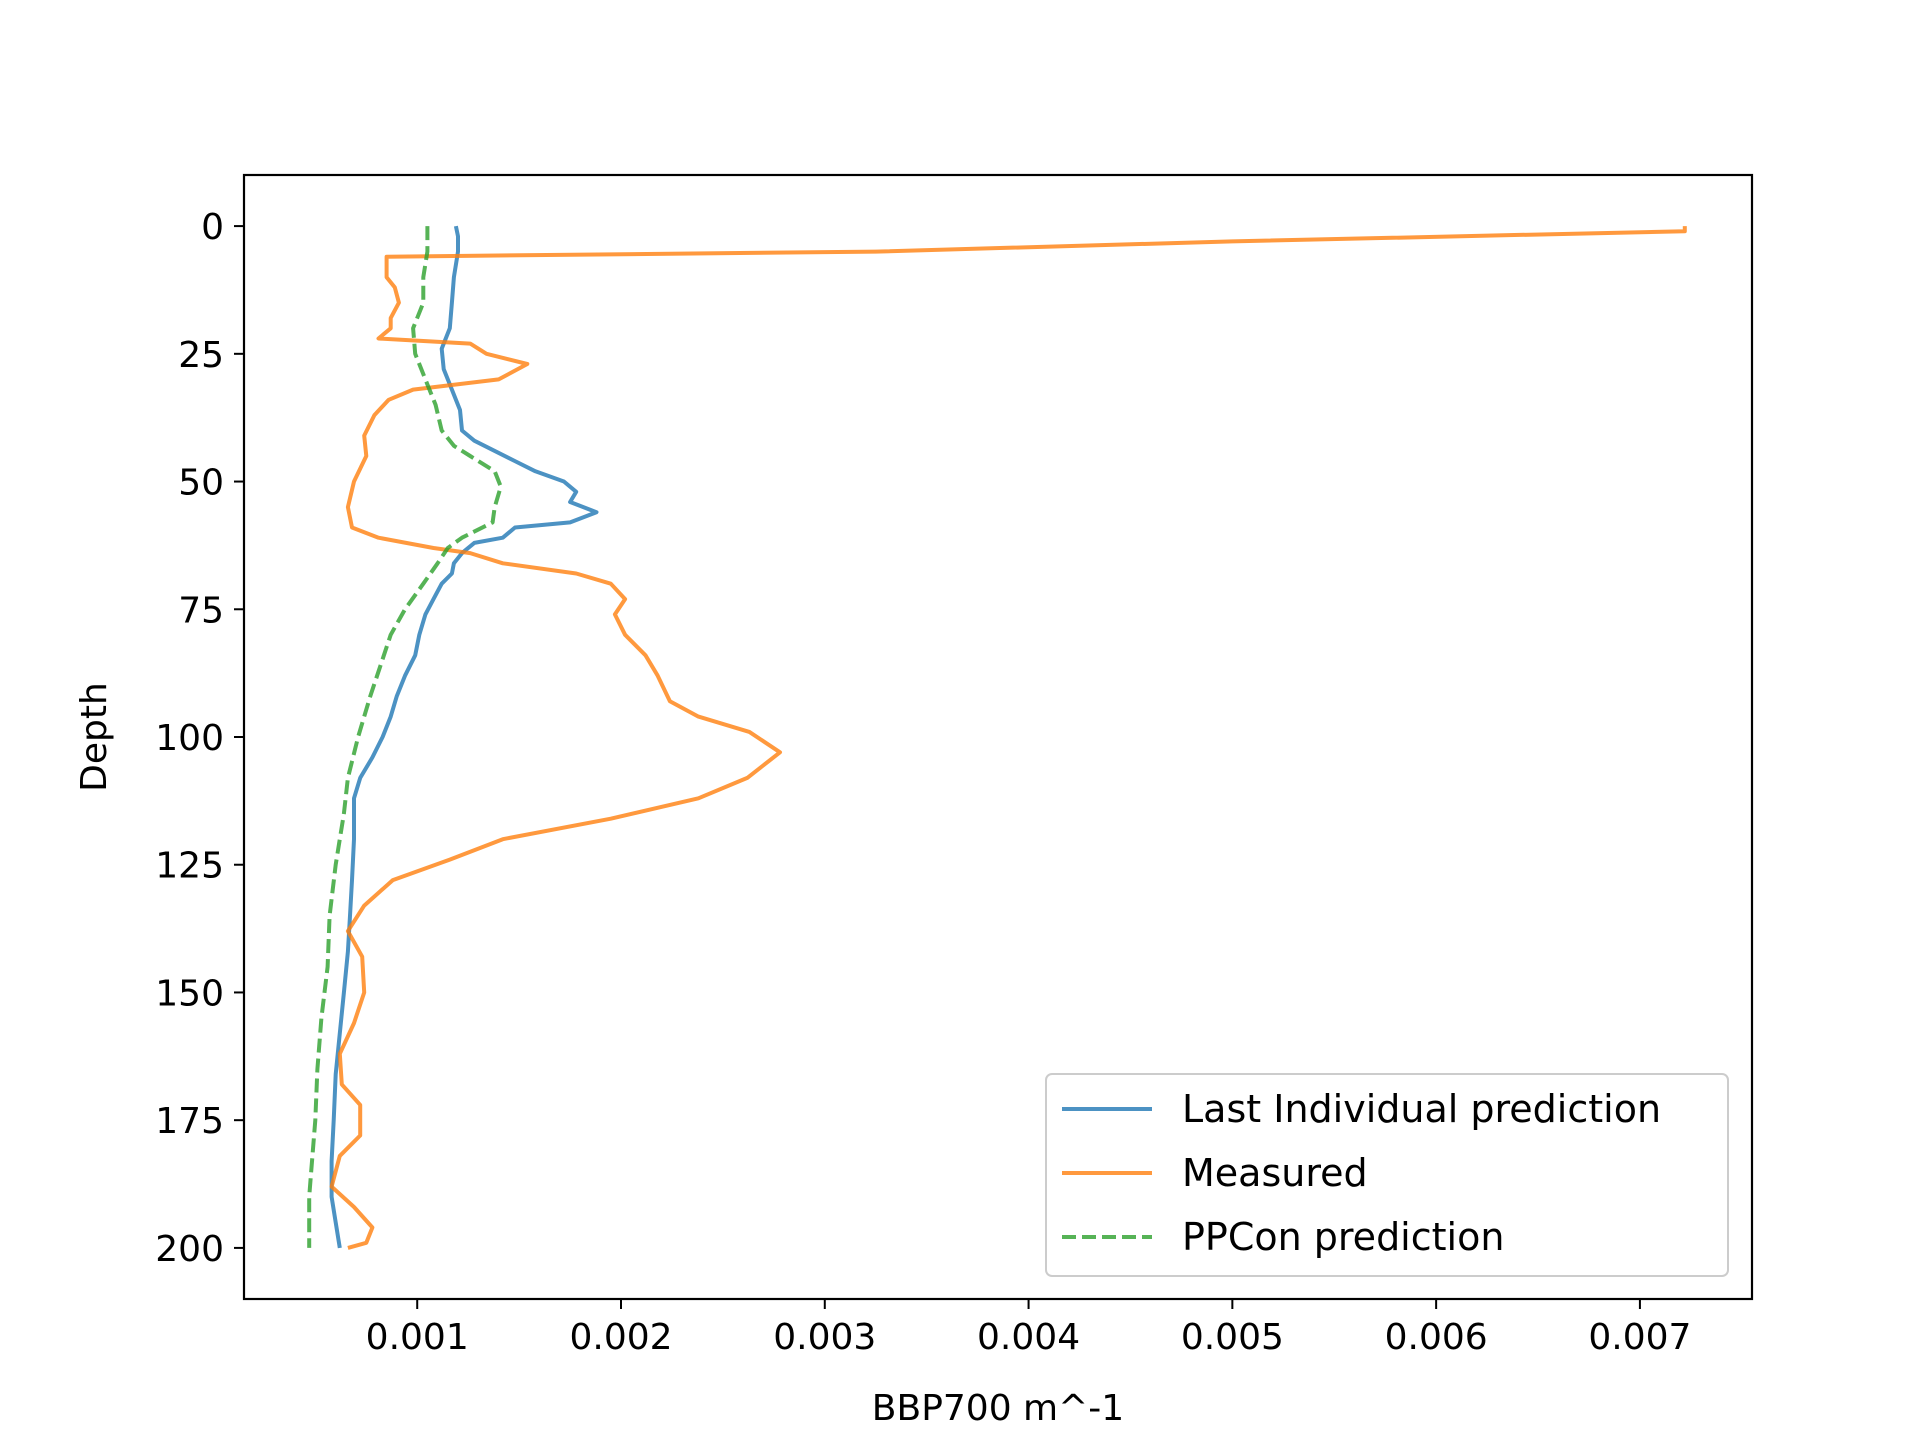 The height and width of the screenshot is (1440, 1920). What do you see at coordinates (620, 1337) in the screenshot?
I see `x-tick-label: 0.002` at bounding box center [620, 1337].